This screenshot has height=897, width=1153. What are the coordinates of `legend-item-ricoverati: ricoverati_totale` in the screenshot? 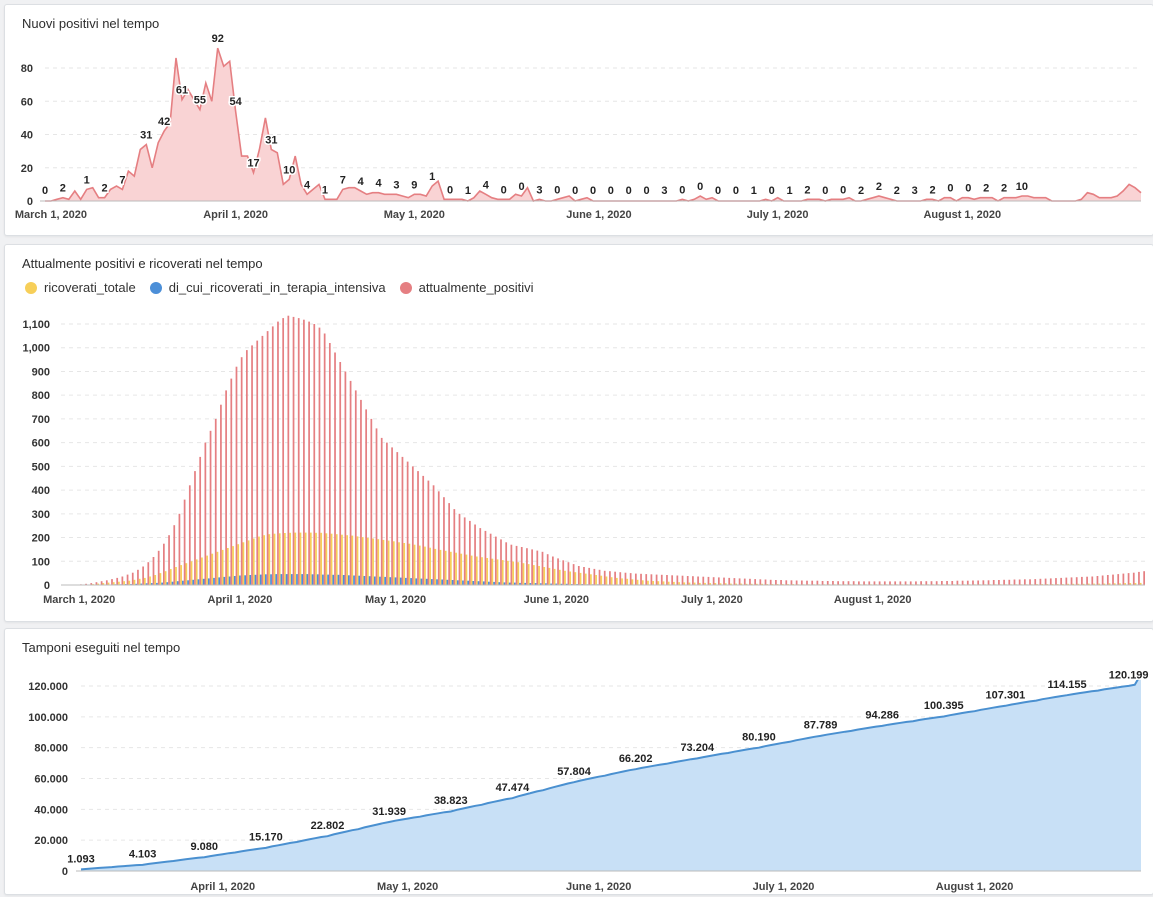 It's located at (80, 287).